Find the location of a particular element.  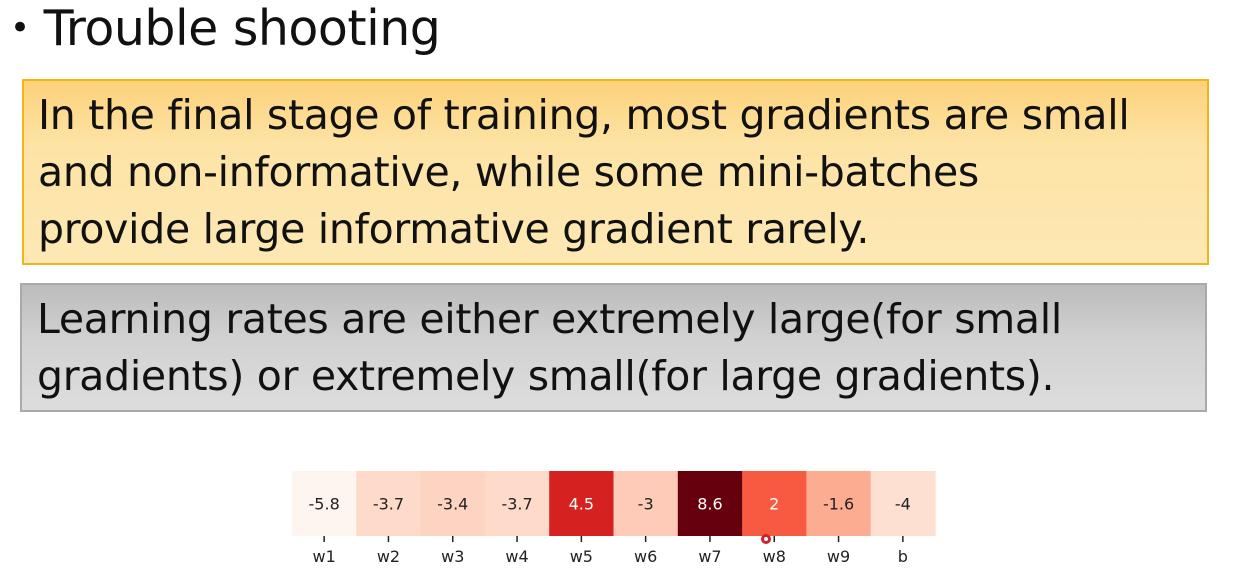

heatmap-cell-w1 is located at coordinates (324, 503).